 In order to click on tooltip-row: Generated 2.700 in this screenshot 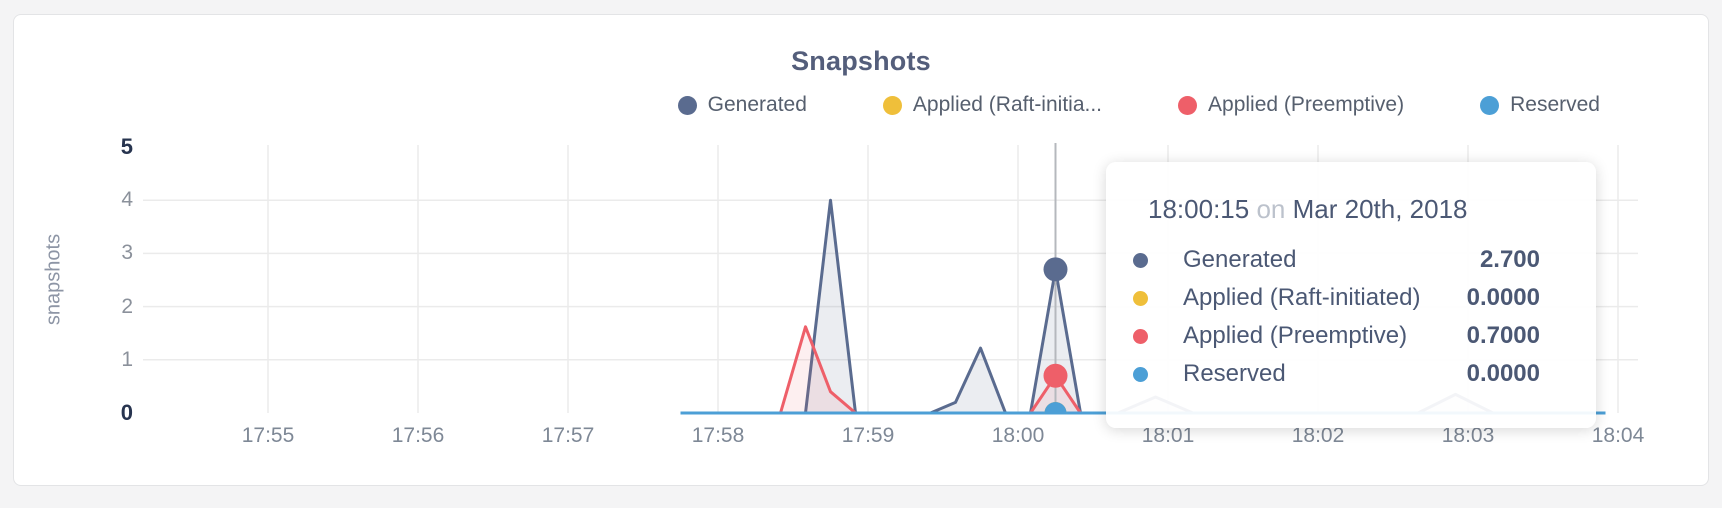, I will do `click(1336, 260)`.